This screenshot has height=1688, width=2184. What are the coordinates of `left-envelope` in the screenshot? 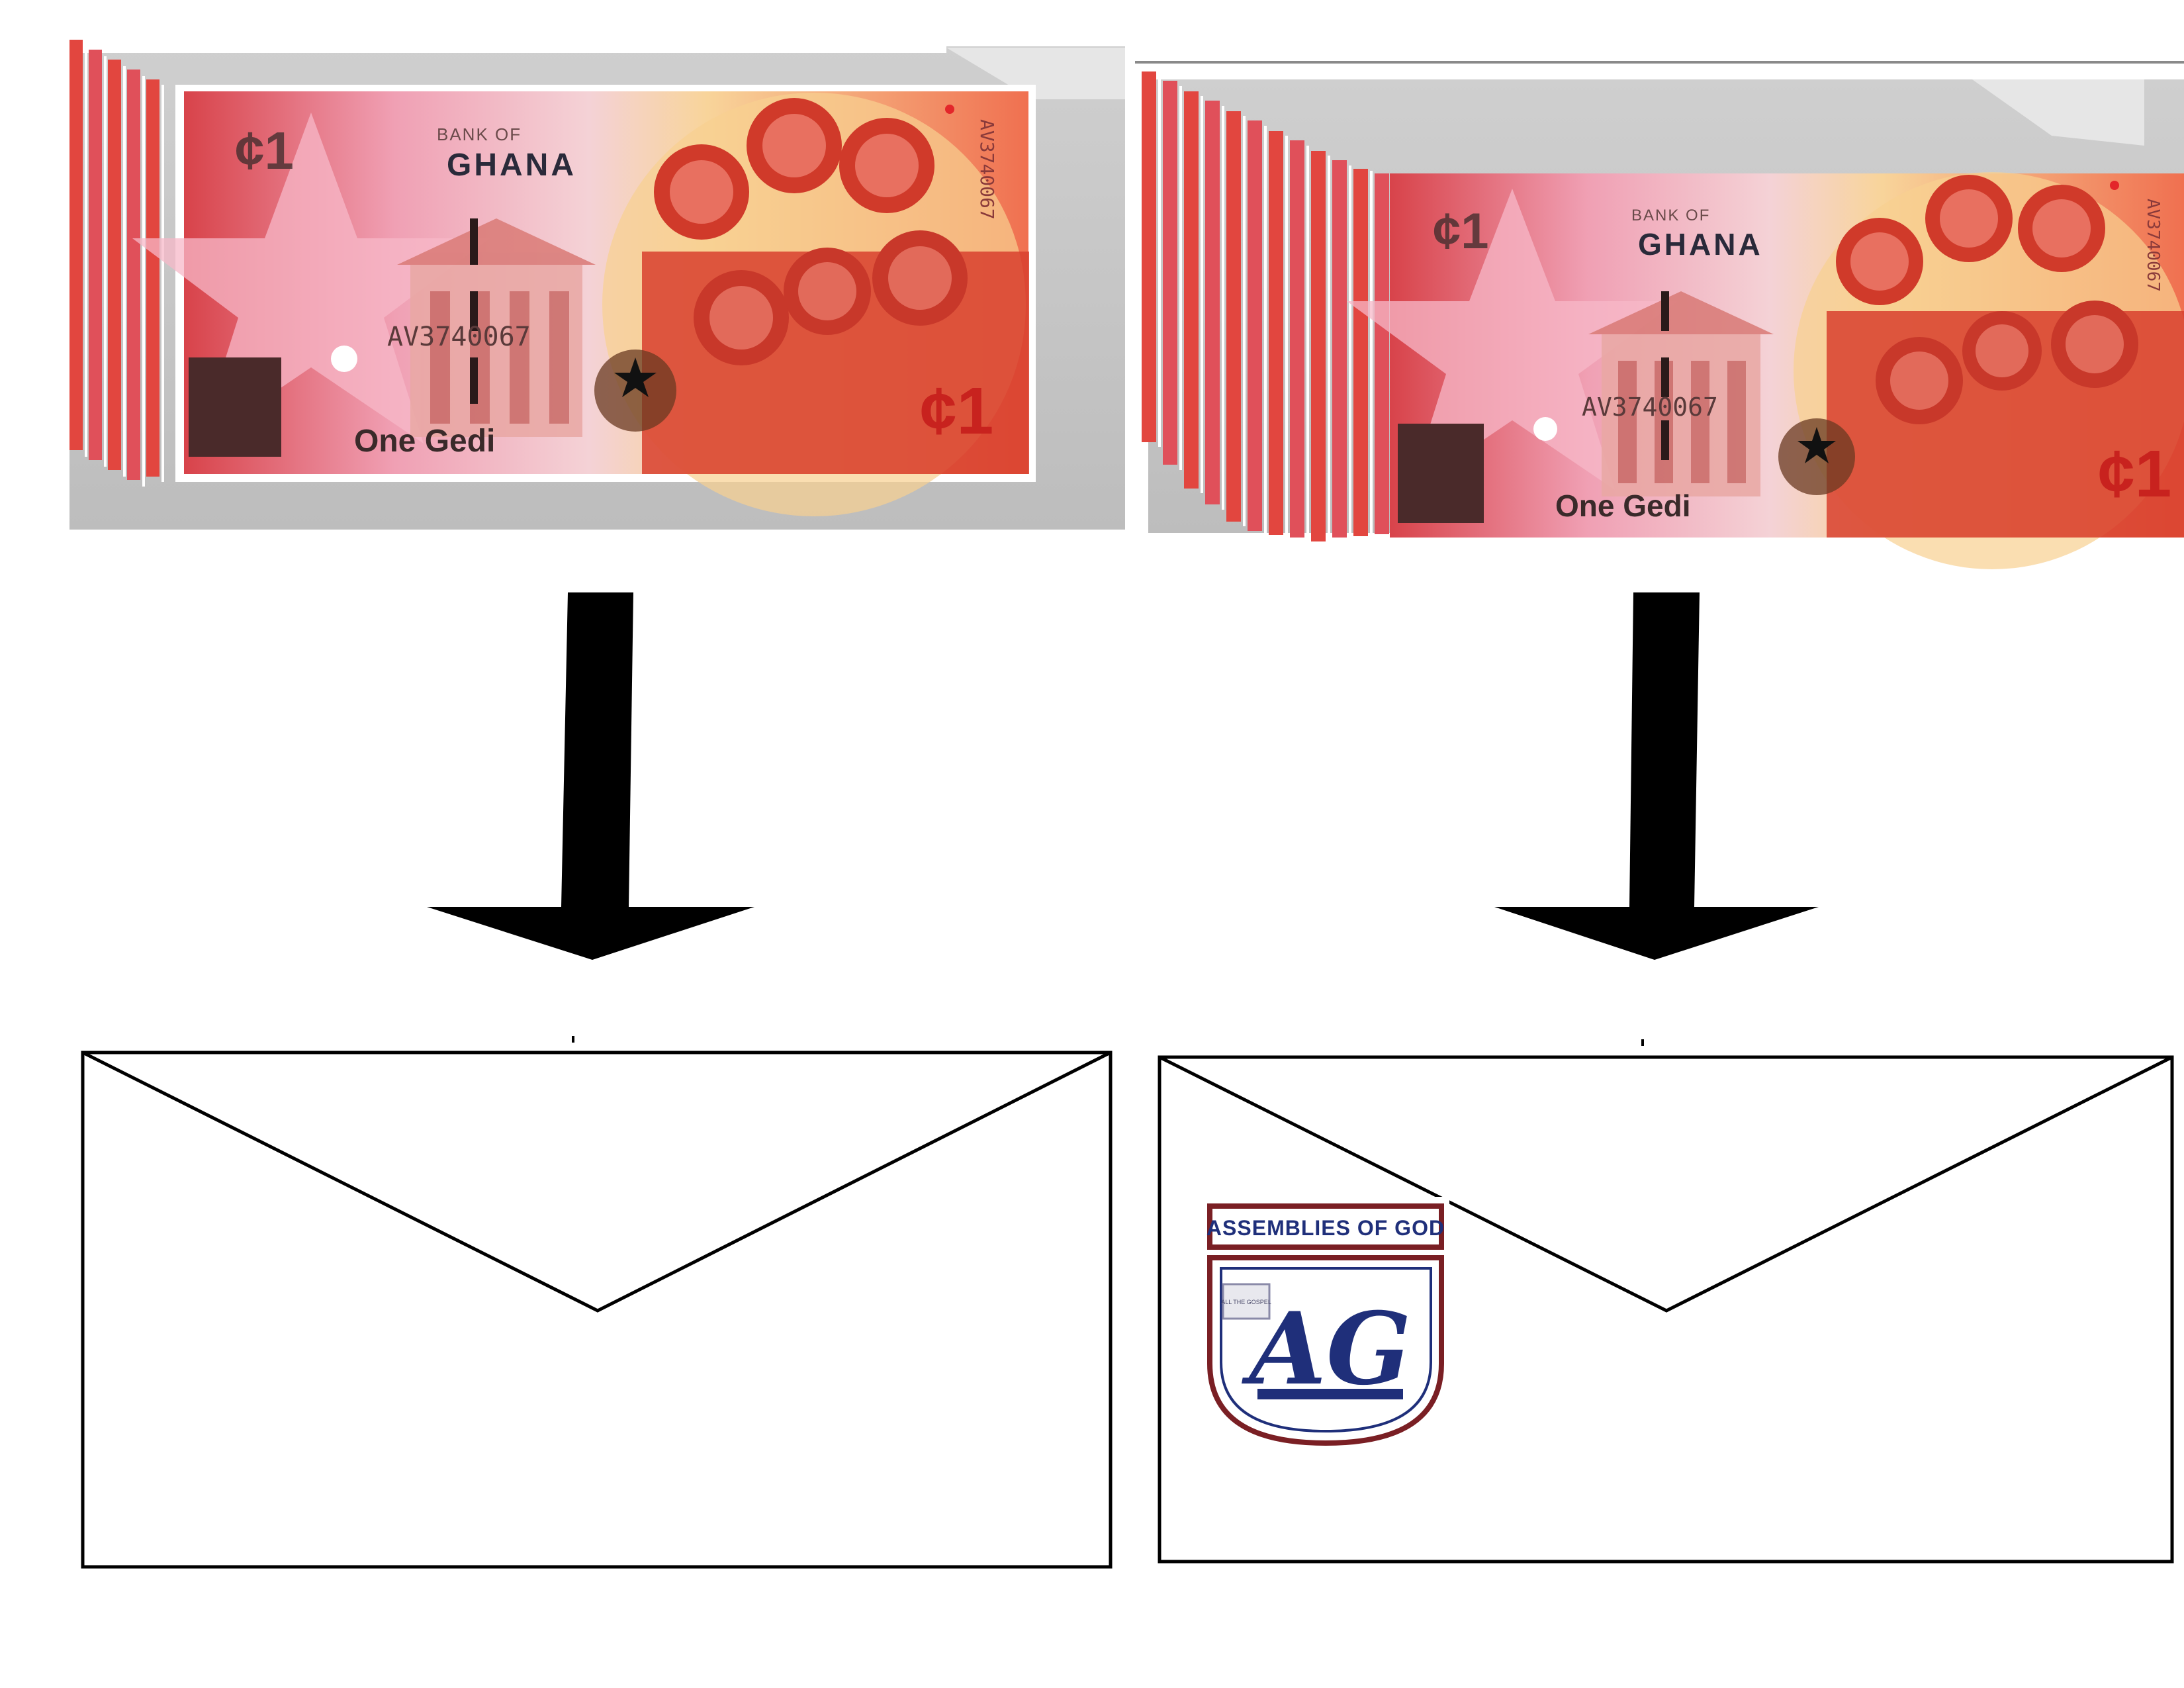 It's located at (597, 1310).